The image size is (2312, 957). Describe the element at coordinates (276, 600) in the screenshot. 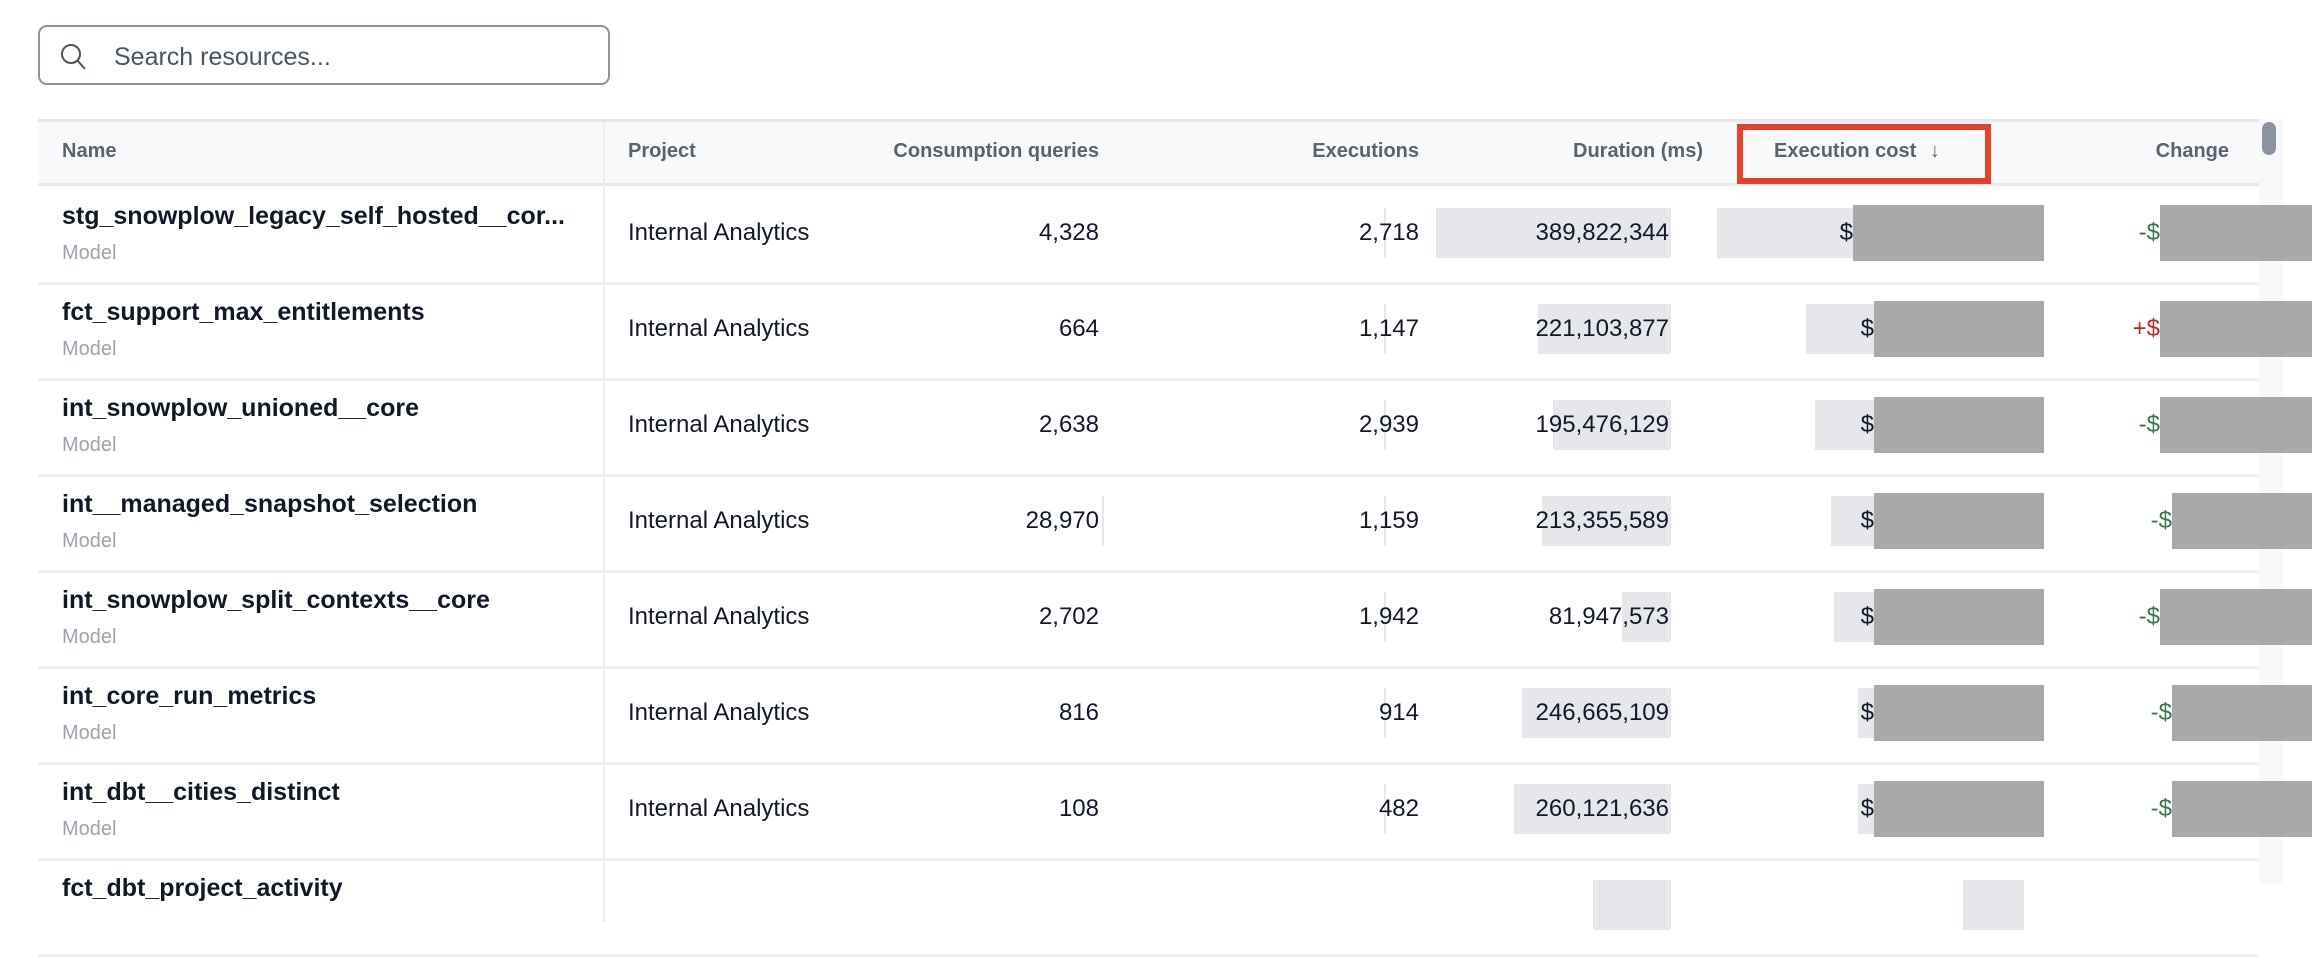

I see `resource-name: int_snowplow_split_contexts__core` at that location.